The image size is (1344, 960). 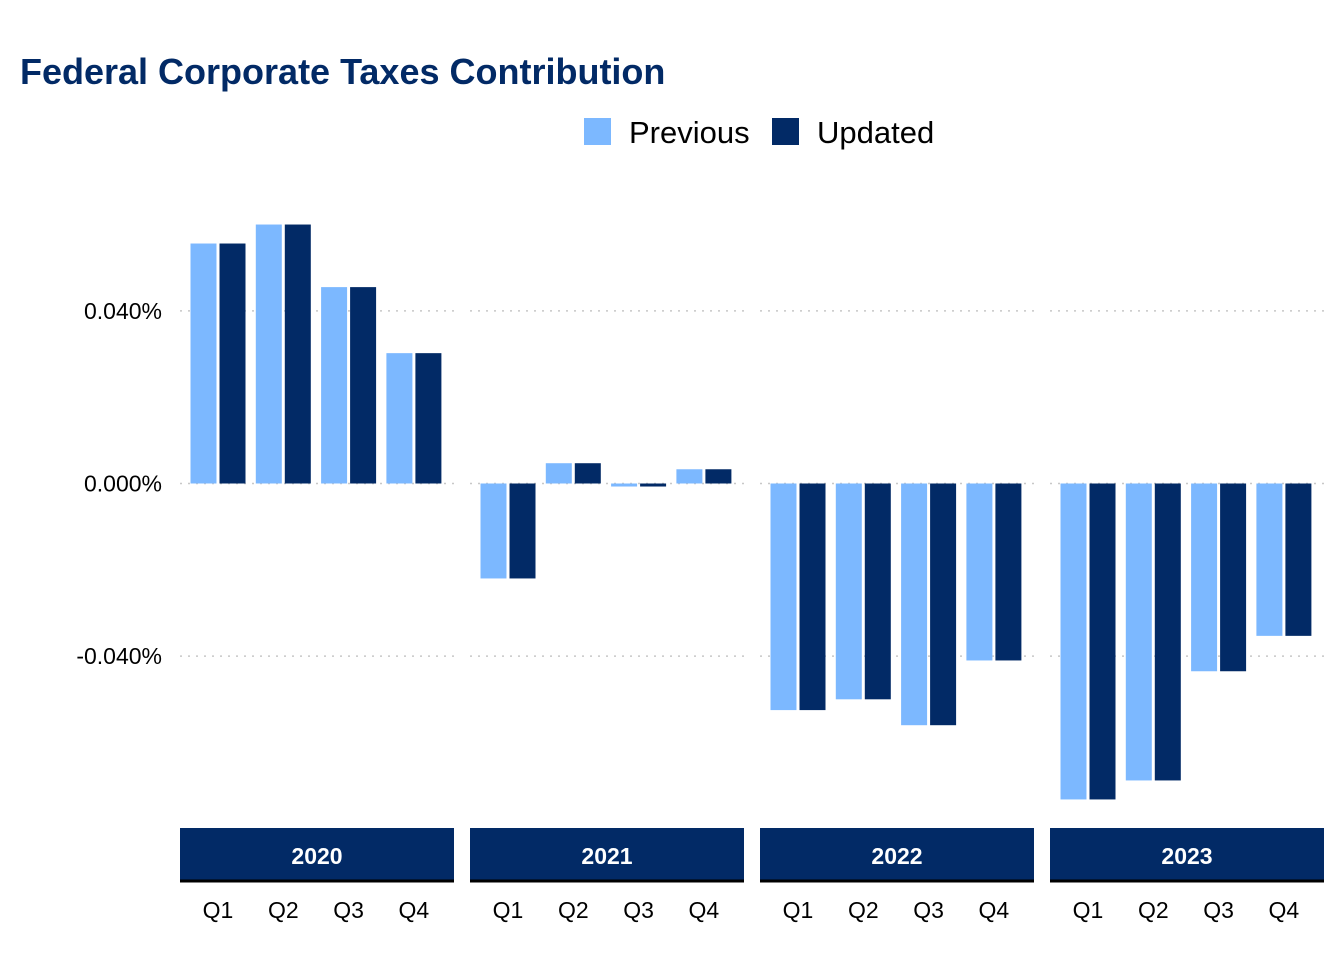 I want to click on bar-2020-q4-updated, so click(x=428, y=418).